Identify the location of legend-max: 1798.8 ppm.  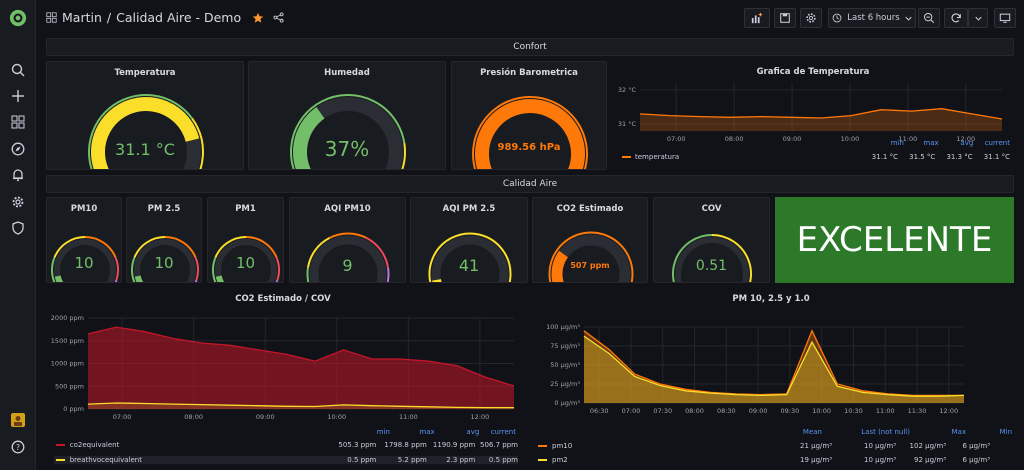
(405, 445).